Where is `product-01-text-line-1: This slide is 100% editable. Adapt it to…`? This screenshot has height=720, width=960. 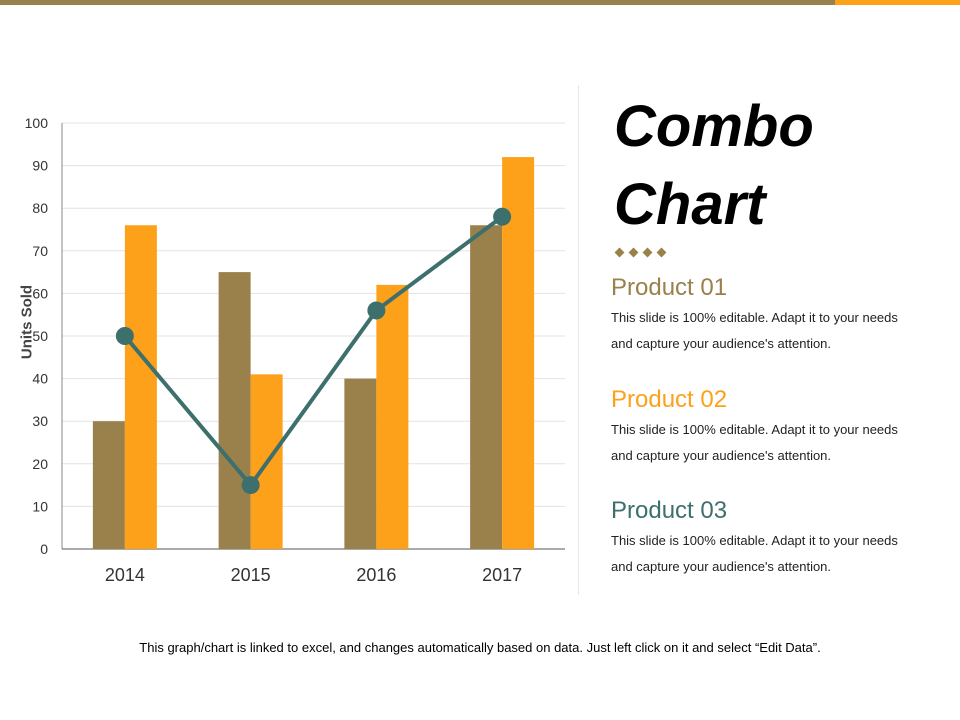 product-01-text-line-1: This slide is 100% editable. Adapt it to… is located at coordinates (754, 317).